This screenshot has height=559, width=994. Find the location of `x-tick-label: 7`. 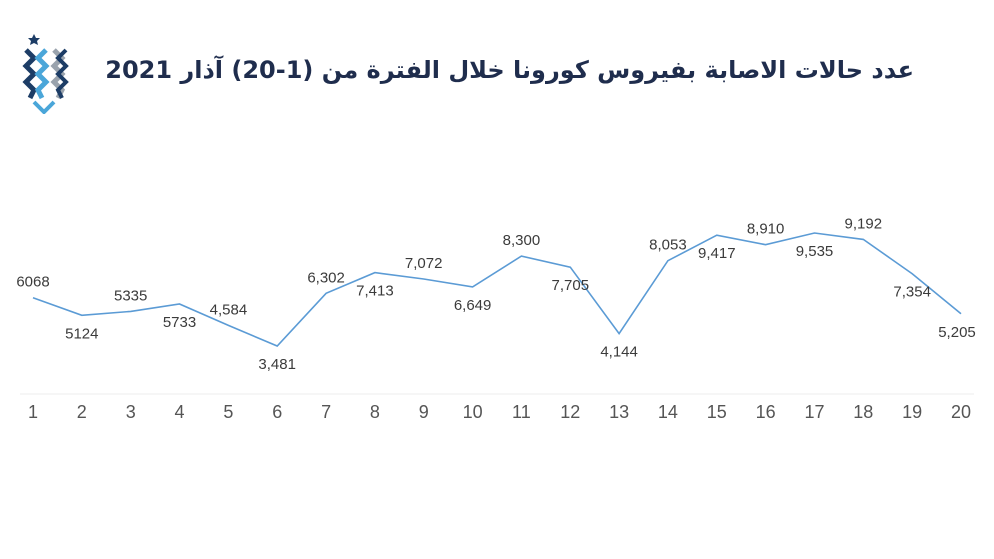

x-tick-label: 7 is located at coordinates (326, 412).